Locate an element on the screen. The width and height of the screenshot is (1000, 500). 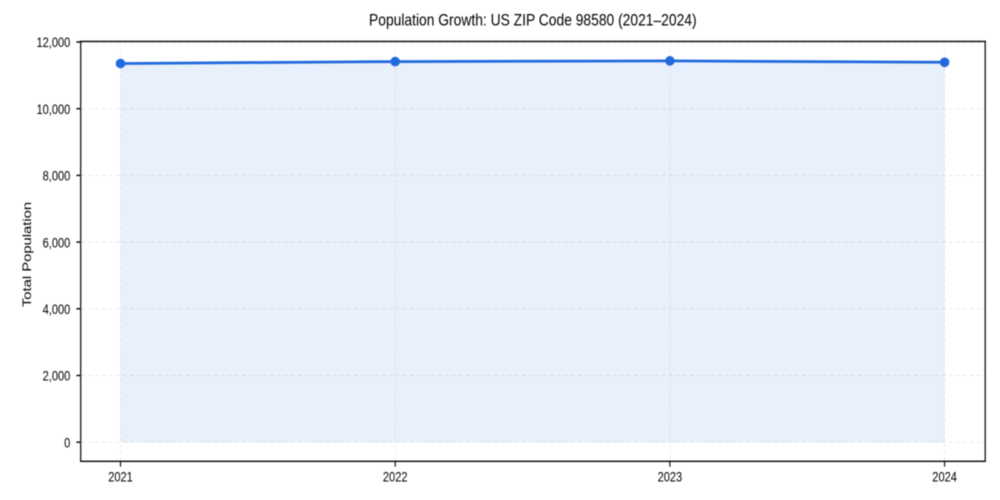
svg-text: 2023 is located at coordinates (670, 476).